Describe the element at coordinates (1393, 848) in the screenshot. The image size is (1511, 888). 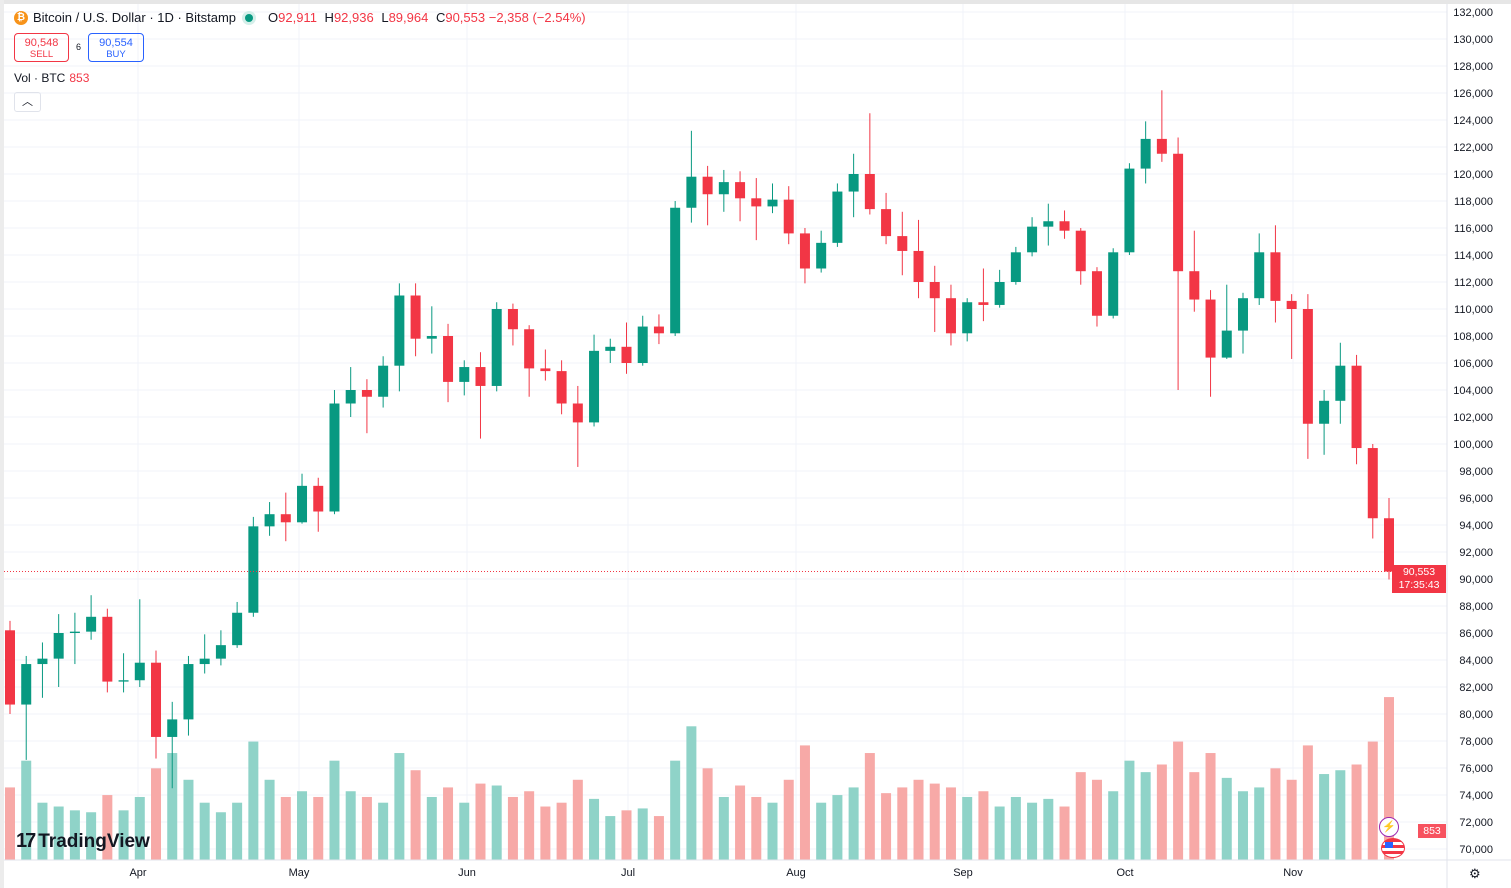
I see `us-flag-icon` at that location.